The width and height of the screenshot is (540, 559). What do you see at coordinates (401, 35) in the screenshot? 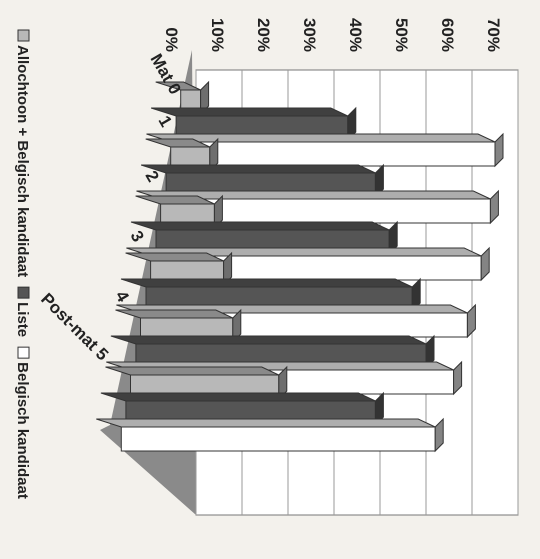
I see `x-tick-label: 50%` at bounding box center [401, 35].